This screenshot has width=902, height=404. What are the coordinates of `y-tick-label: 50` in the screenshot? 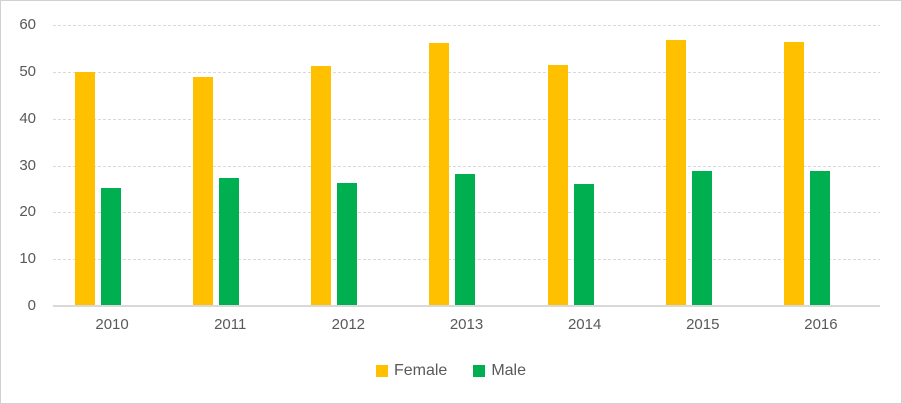 It's located at (27, 71).